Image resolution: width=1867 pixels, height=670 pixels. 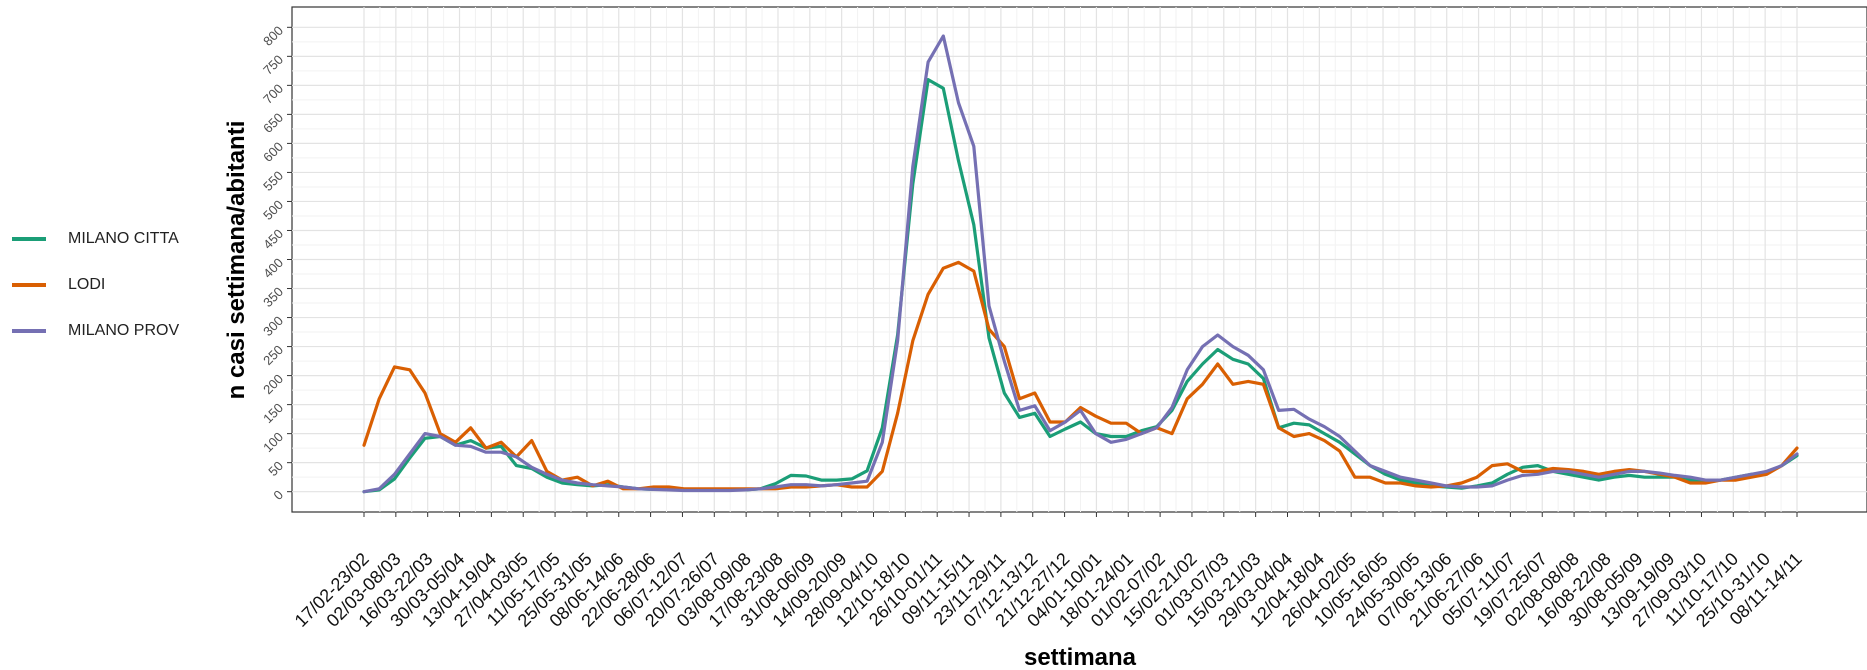 I want to click on y-tick-label: 150, so click(x=273, y=413).